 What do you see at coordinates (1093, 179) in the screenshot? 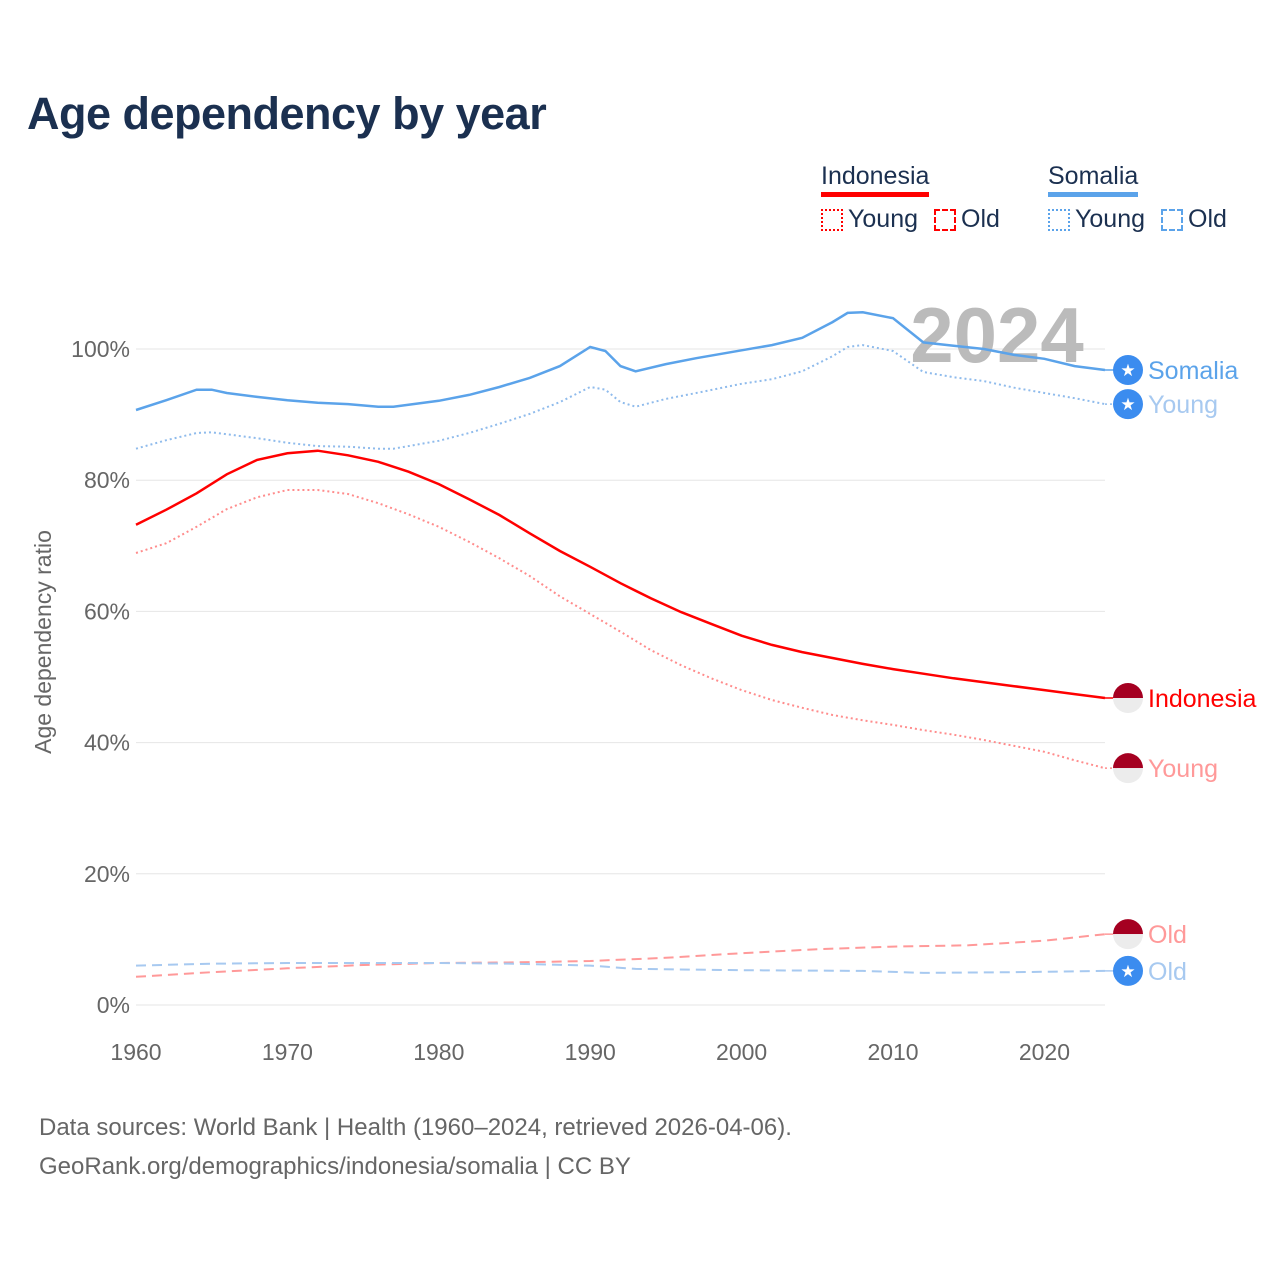
I see `legend-country-somalia: Somalia` at bounding box center [1093, 179].